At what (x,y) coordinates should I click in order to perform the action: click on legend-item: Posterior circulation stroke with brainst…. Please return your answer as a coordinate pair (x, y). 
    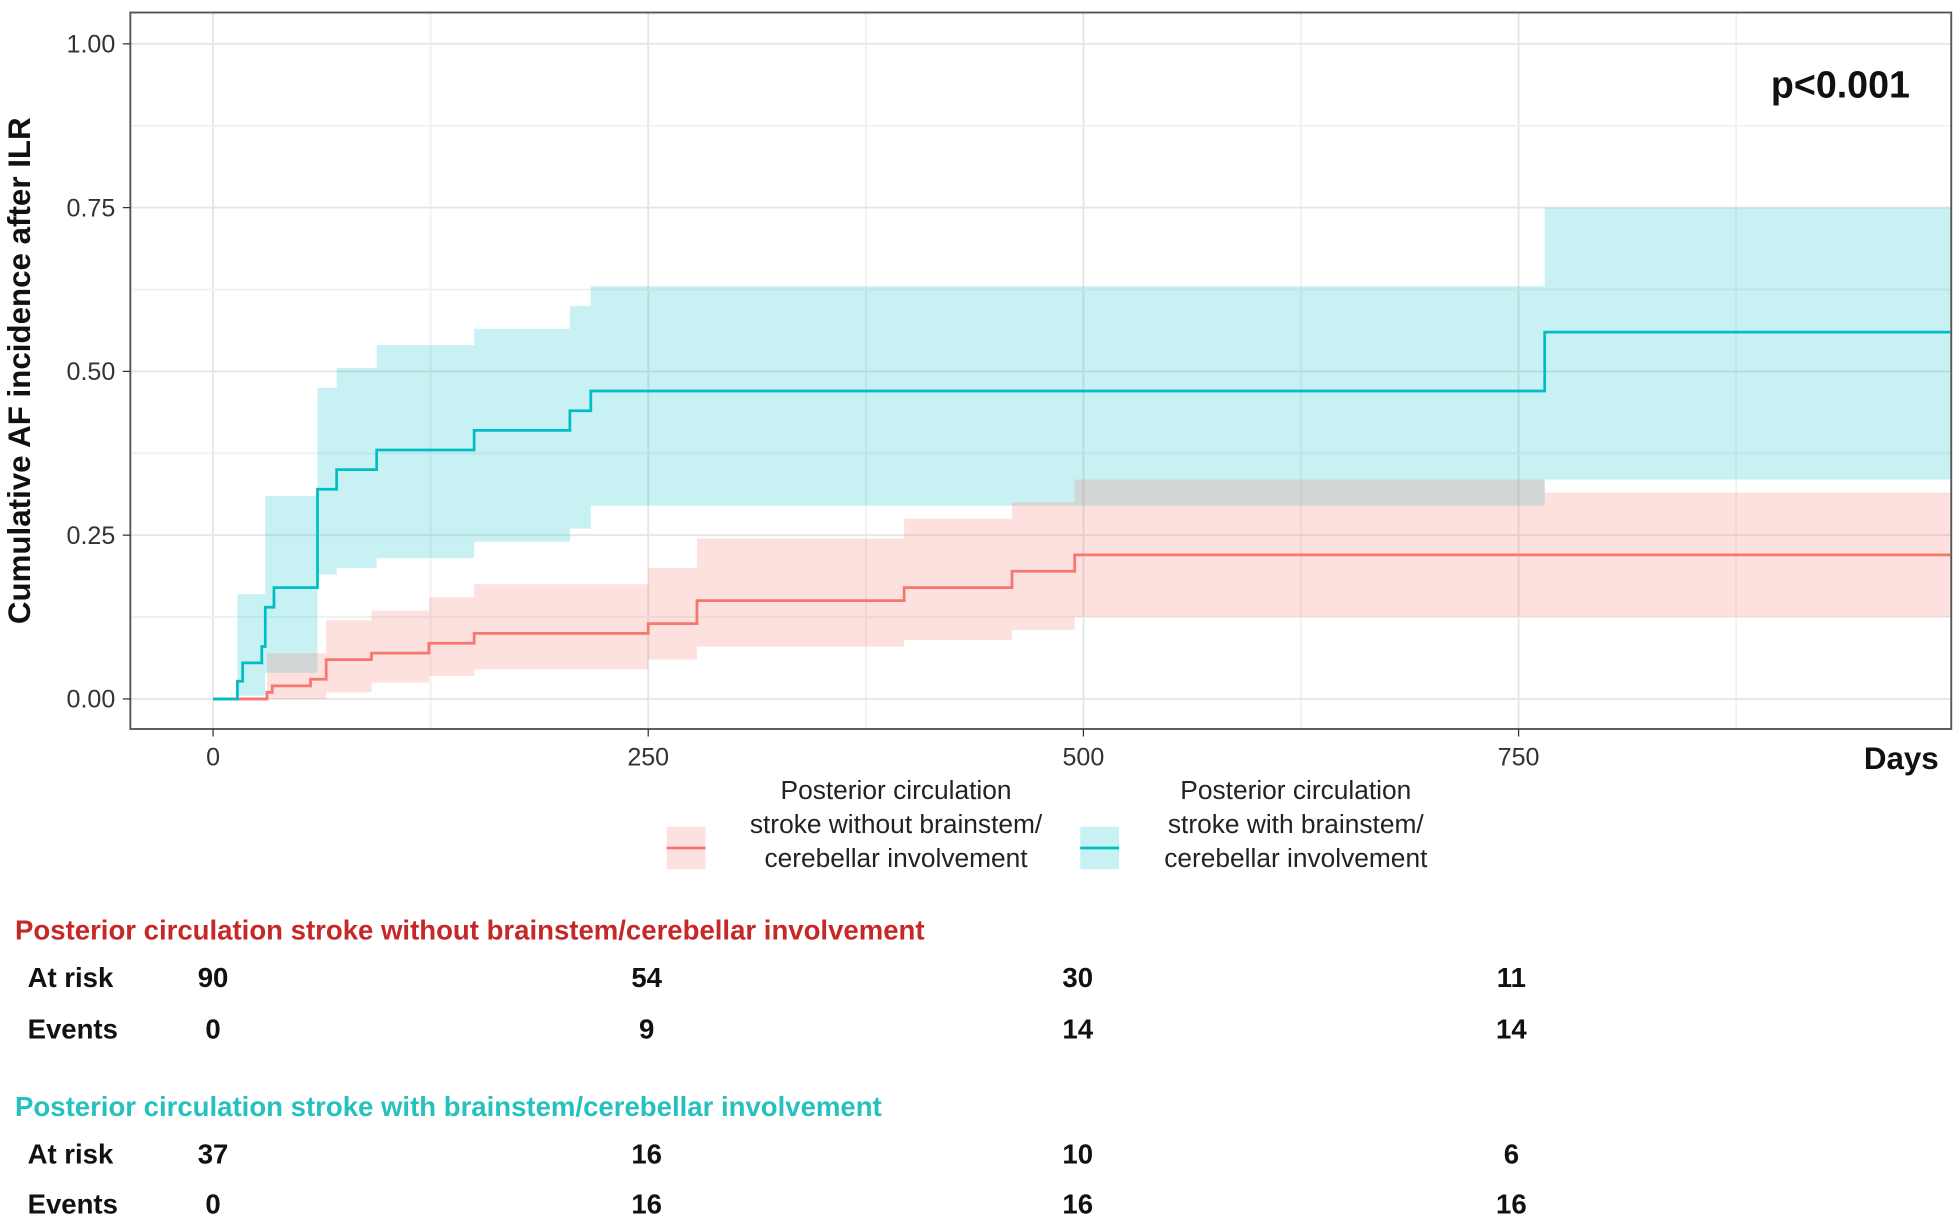
    Looking at the image, I should click on (1254, 824).